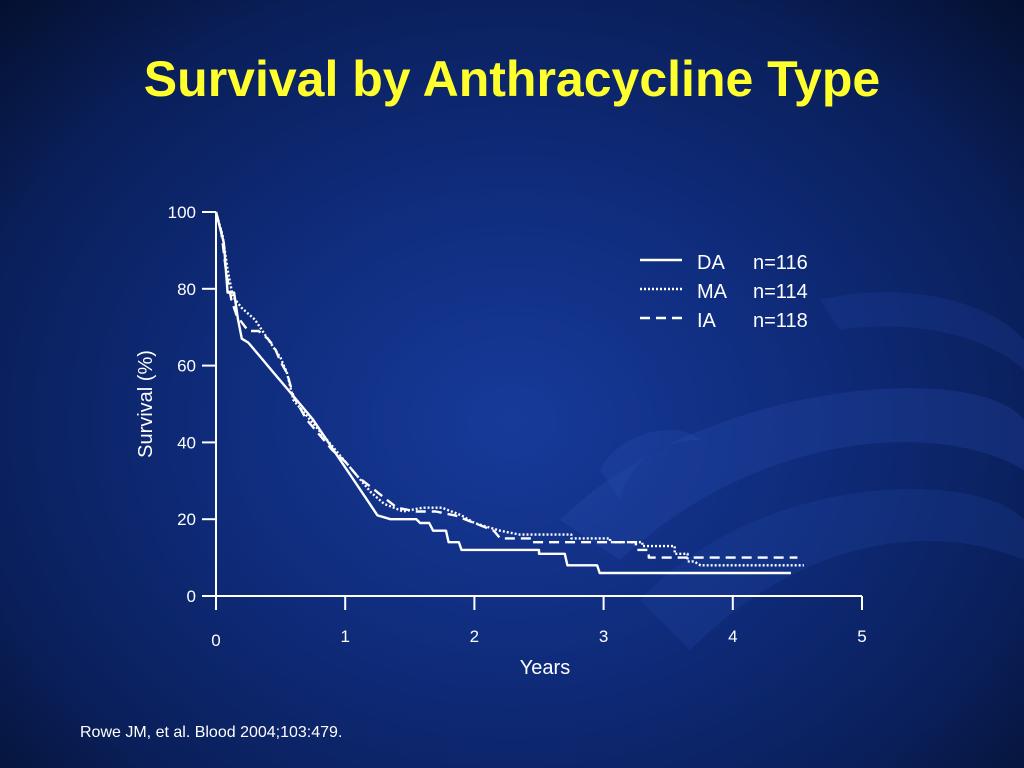  Describe the element at coordinates (344, 636) in the screenshot. I see `x-tick-label: 1` at that location.